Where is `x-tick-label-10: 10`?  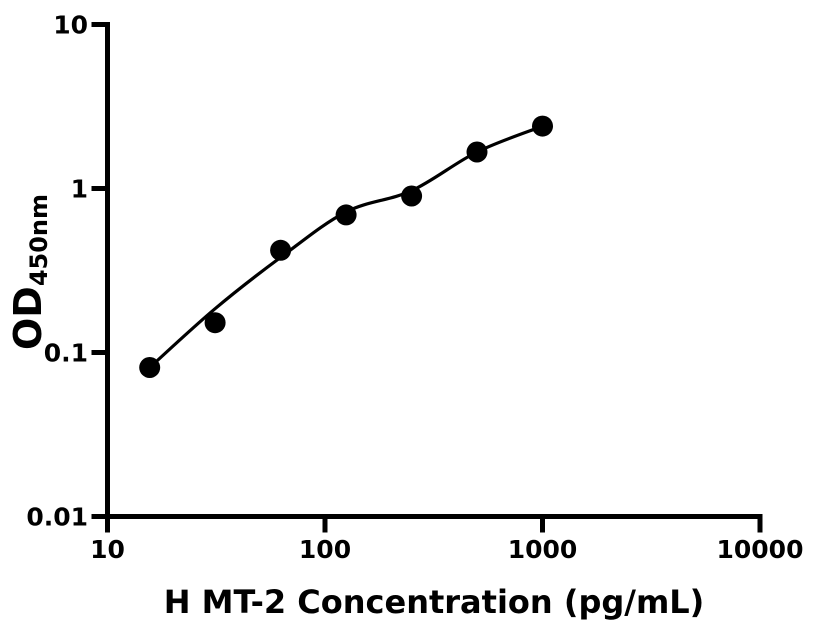
x-tick-label-10: 10 is located at coordinates (107, 549).